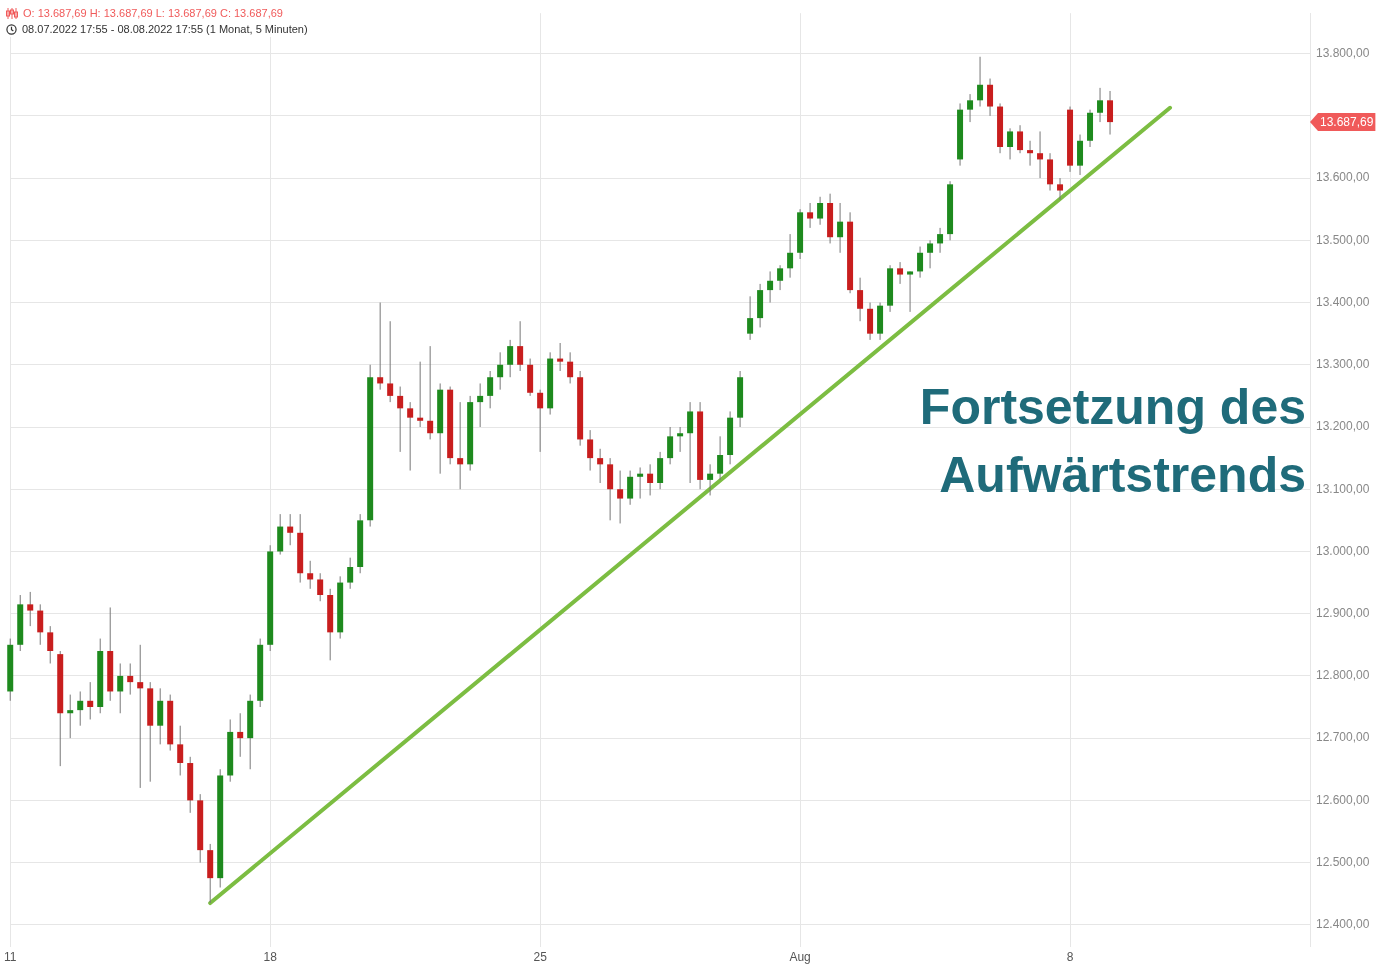 This screenshot has height=973, width=1381. Describe the element at coordinates (1343, 426) in the screenshot. I see `y-tick-label: 13.200,00` at that location.